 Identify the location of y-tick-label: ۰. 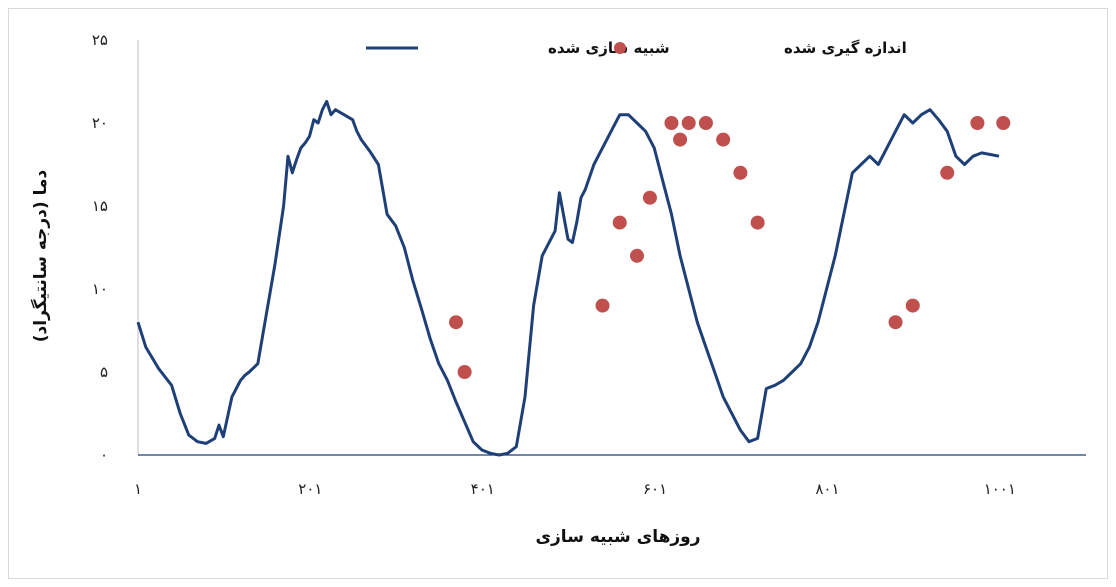
(104, 455).